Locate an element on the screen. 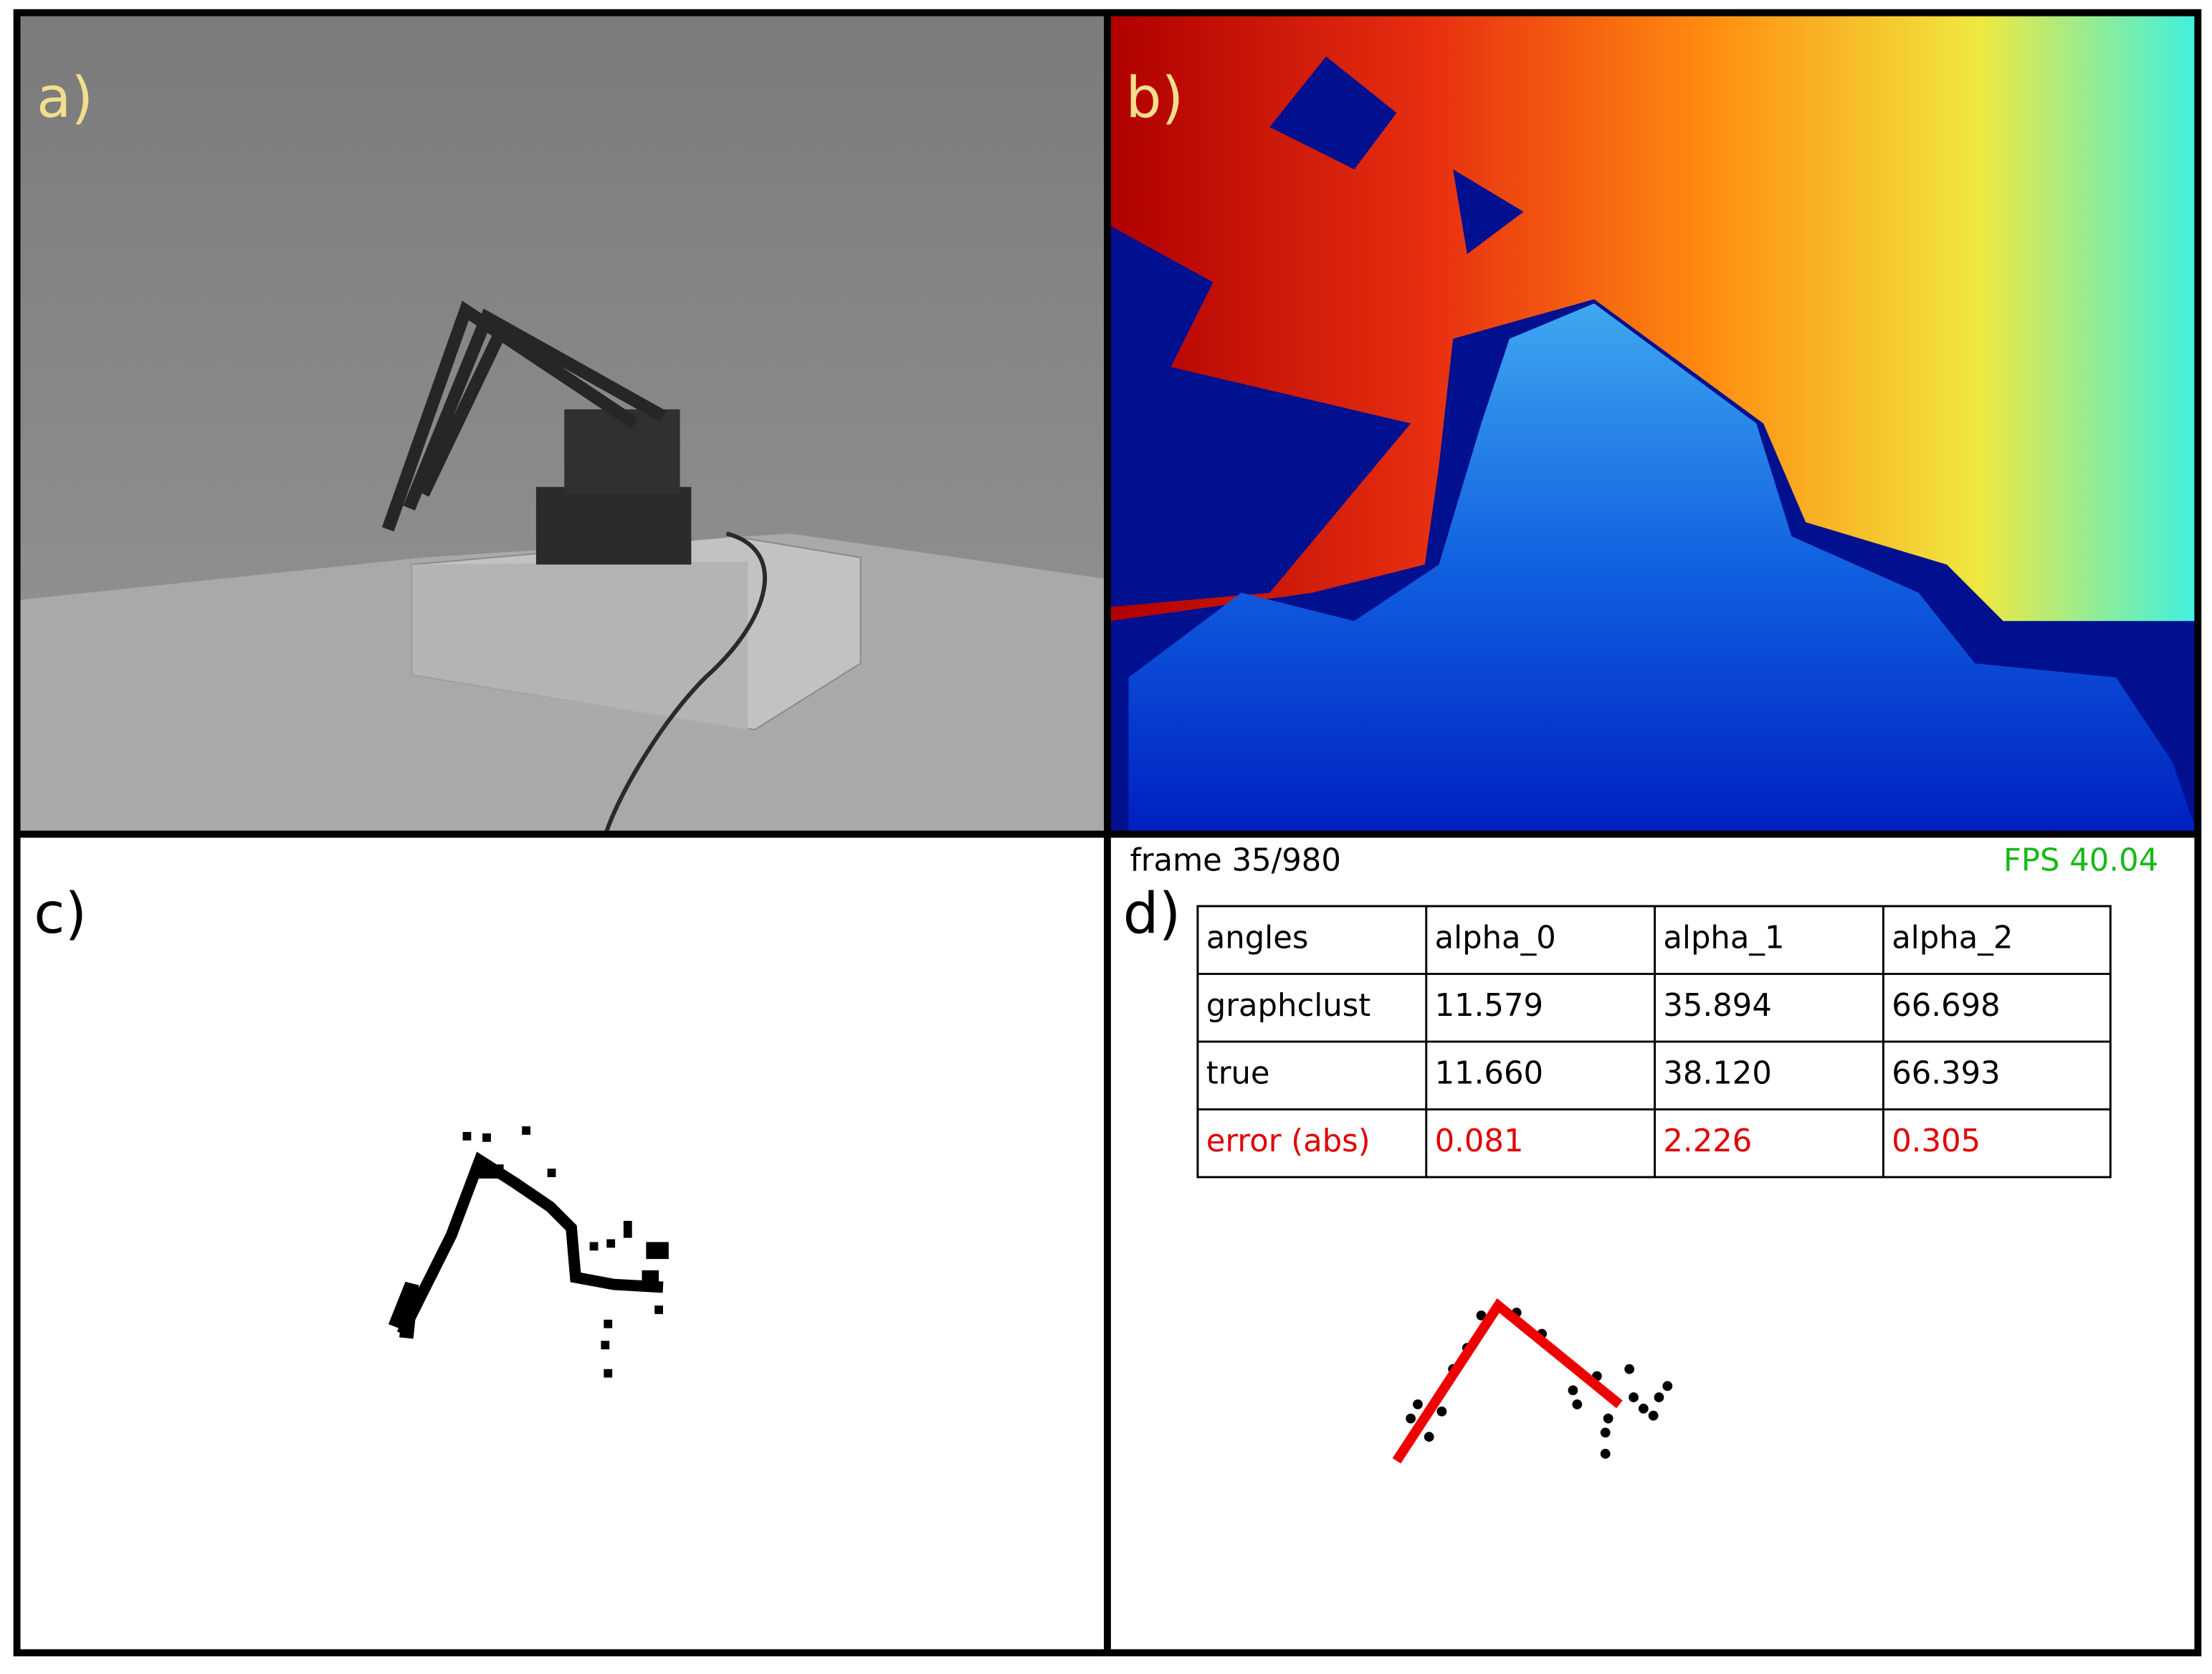 The width and height of the screenshot is (2212, 1674). table-header-cell: alpha_1 is located at coordinates (1724, 938).